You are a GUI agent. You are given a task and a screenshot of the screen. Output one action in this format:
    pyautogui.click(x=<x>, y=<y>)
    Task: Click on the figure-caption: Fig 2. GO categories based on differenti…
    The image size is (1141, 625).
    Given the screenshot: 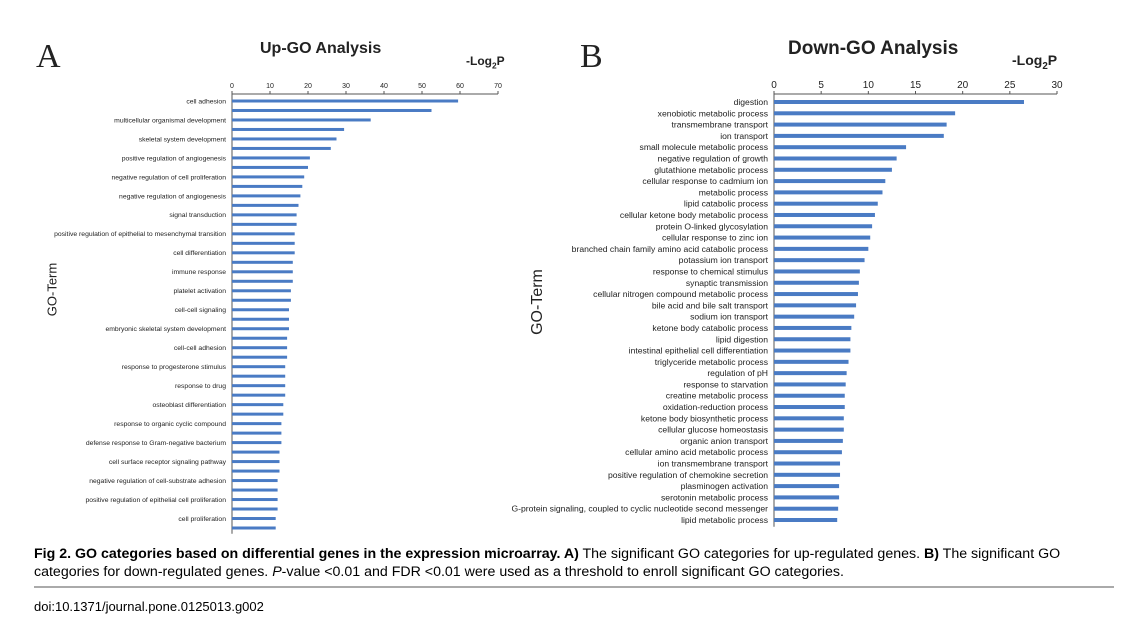 What is the action you would take?
    pyautogui.click(x=571, y=563)
    